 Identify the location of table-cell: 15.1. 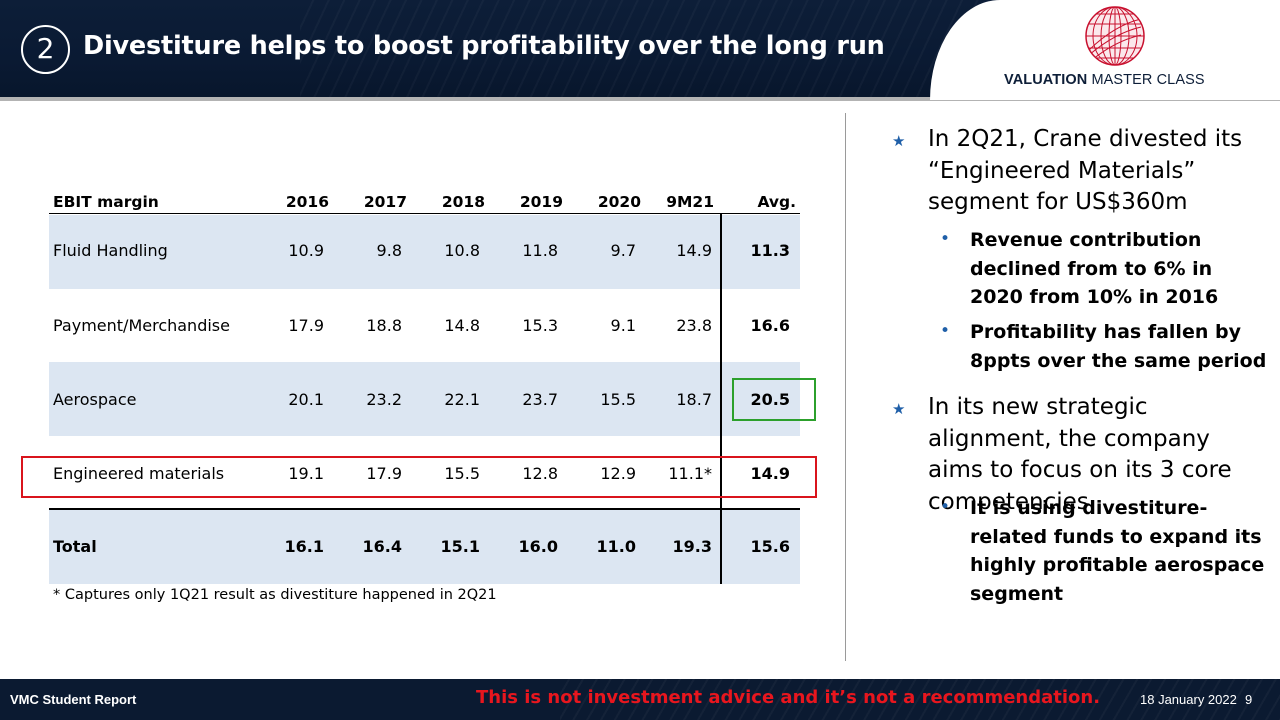
(460, 546).